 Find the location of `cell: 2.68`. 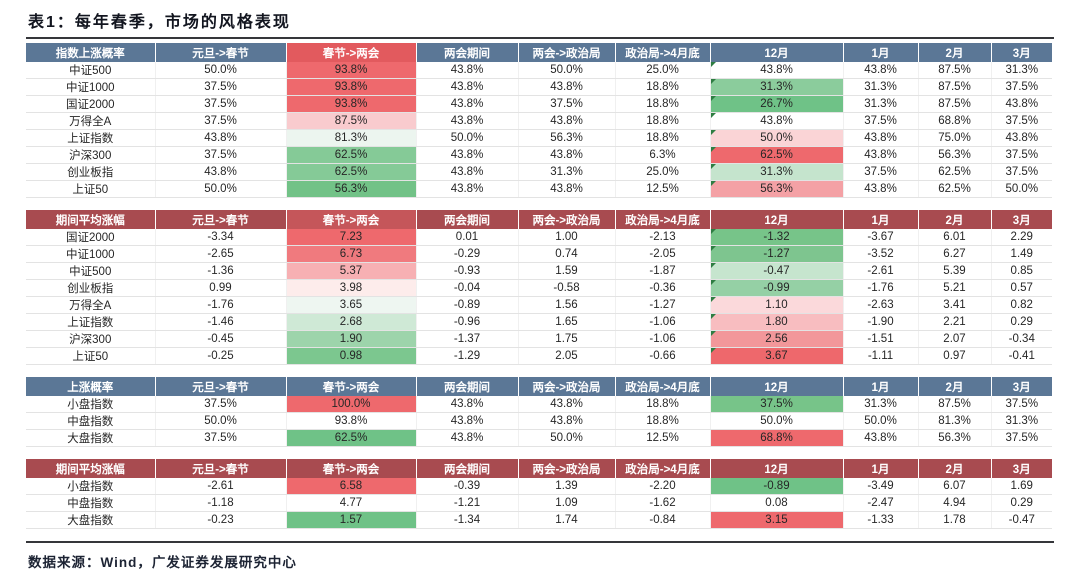

cell: 2.68 is located at coordinates (351, 322).